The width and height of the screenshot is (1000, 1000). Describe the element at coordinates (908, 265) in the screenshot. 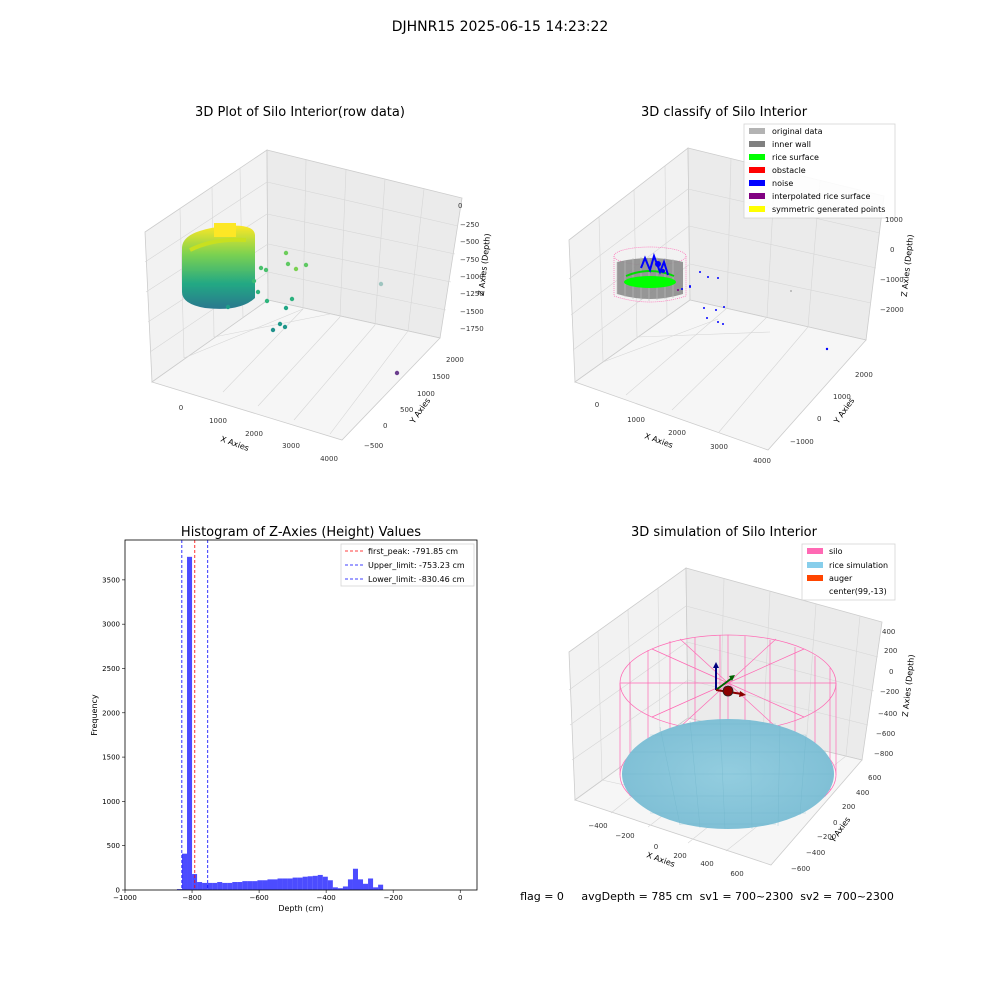

I see `classify-z-label: Z Axies (Depth)` at that location.